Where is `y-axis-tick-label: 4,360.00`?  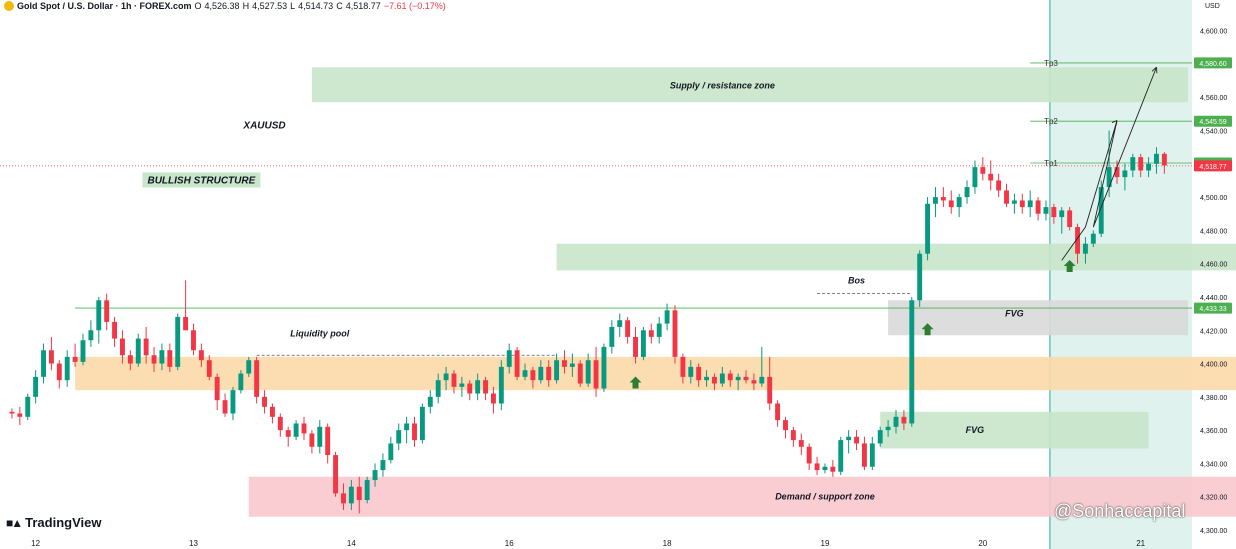
y-axis-tick-label: 4,360.00 is located at coordinates (1213, 431).